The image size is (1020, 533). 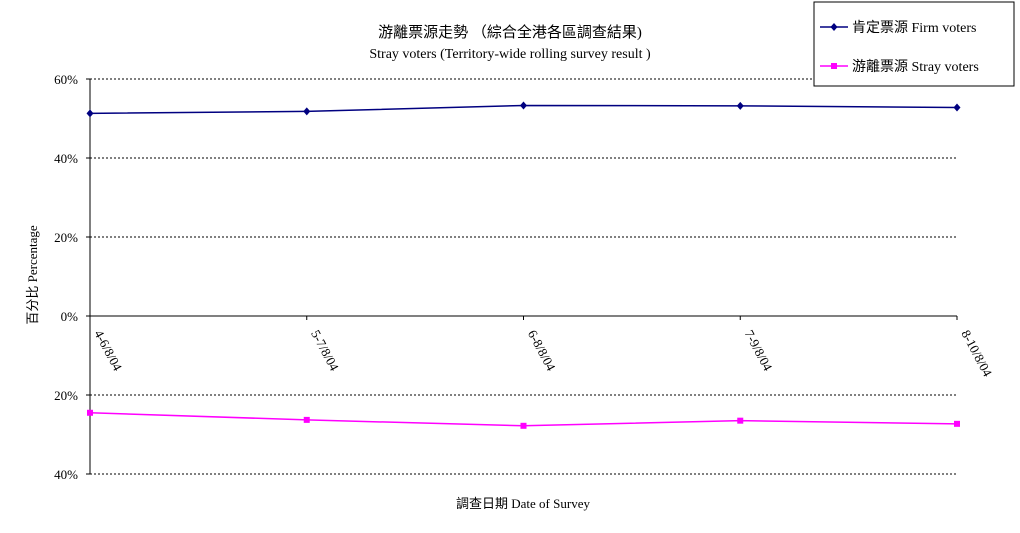 What do you see at coordinates (66, 79) in the screenshot?
I see `y-tick-label: 60%` at bounding box center [66, 79].